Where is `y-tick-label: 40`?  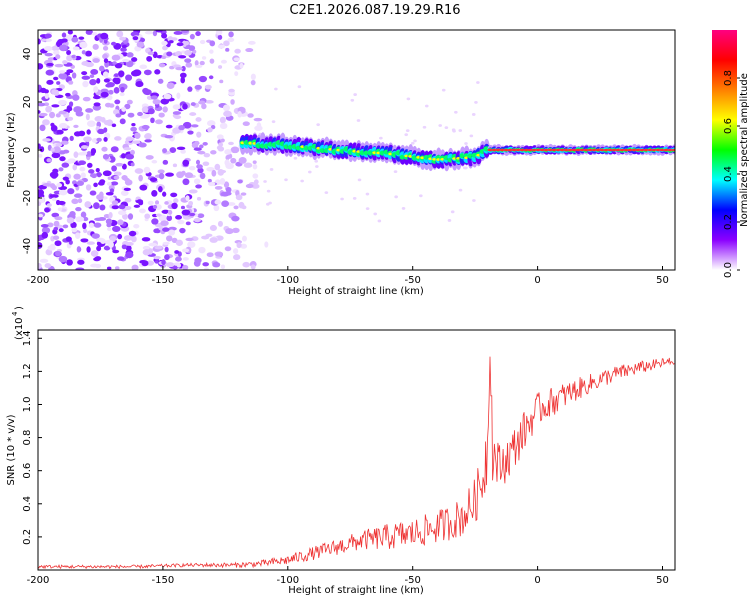 y-tick-label: 40 is located at coordinates (27, 54).